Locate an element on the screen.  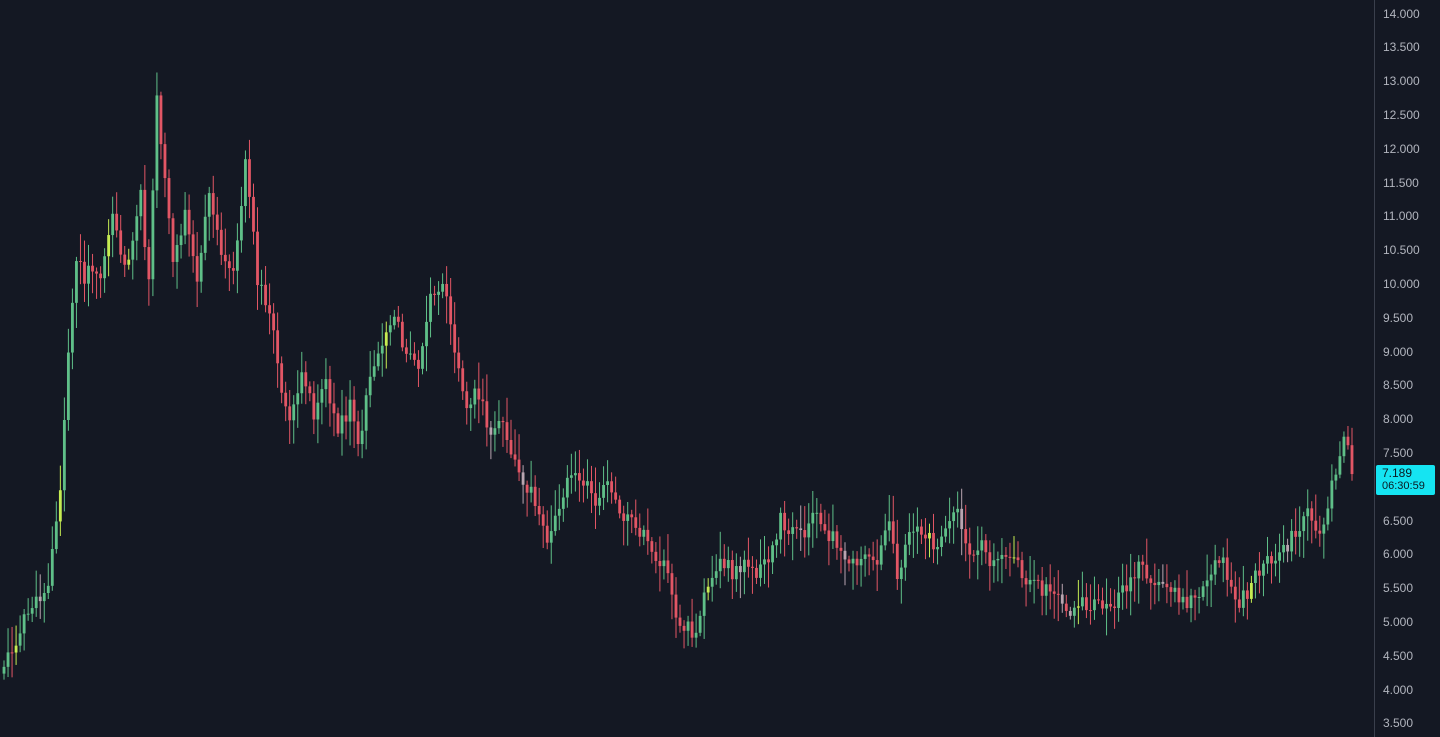
price-tick-label: 4.500 is located at coordinates (1398, 655).